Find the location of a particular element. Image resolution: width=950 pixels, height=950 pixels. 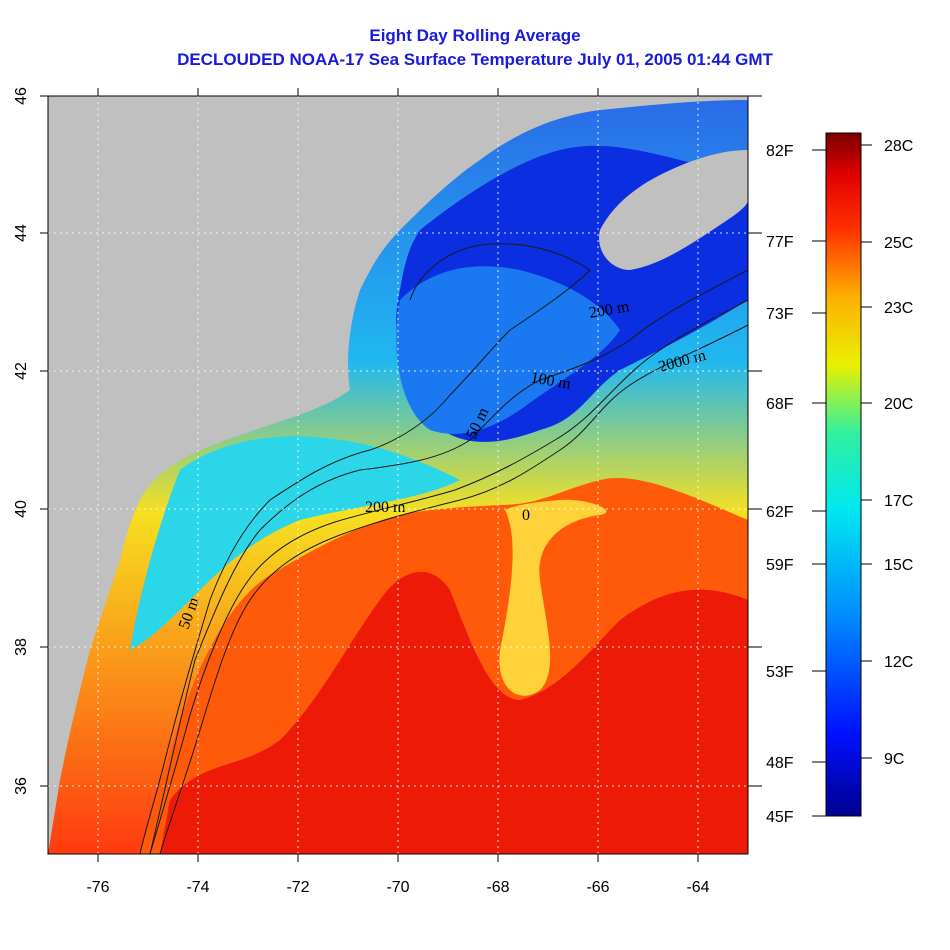

fahrenheit-label: 53F is located at coordinates (780, 672).